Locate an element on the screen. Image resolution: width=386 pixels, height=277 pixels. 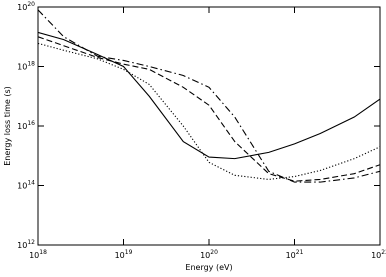
y-axis-label: Energy loss time (s) is located at coordinates (7, 126).